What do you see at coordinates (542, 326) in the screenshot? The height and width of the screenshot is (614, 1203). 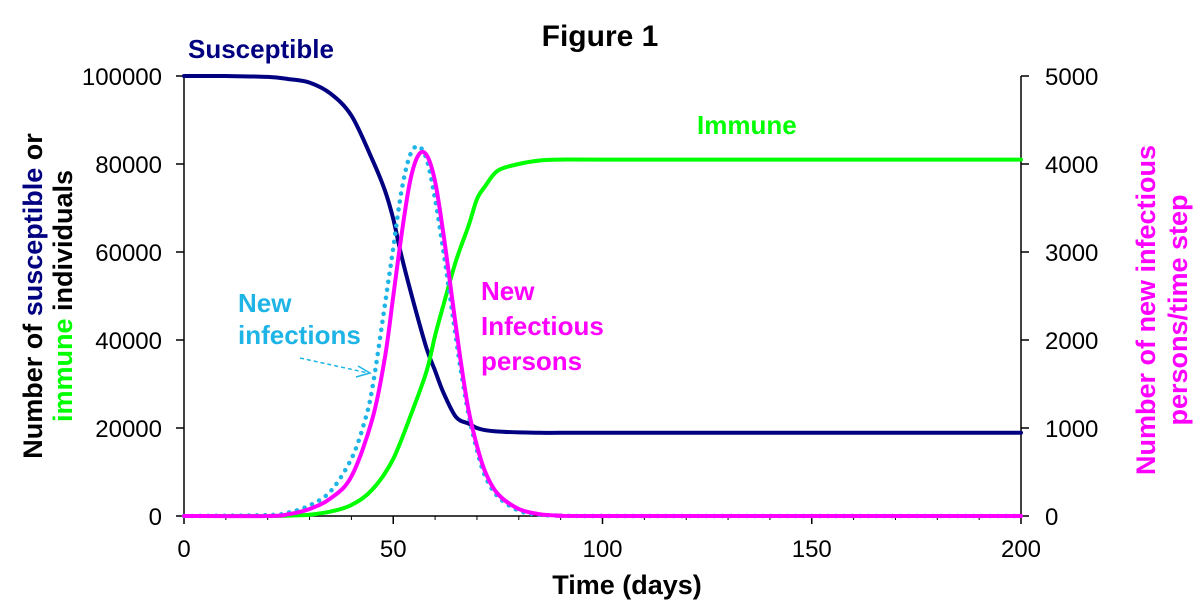 I see `series-label: New Infectious persons` at bounding box center [542, 326].